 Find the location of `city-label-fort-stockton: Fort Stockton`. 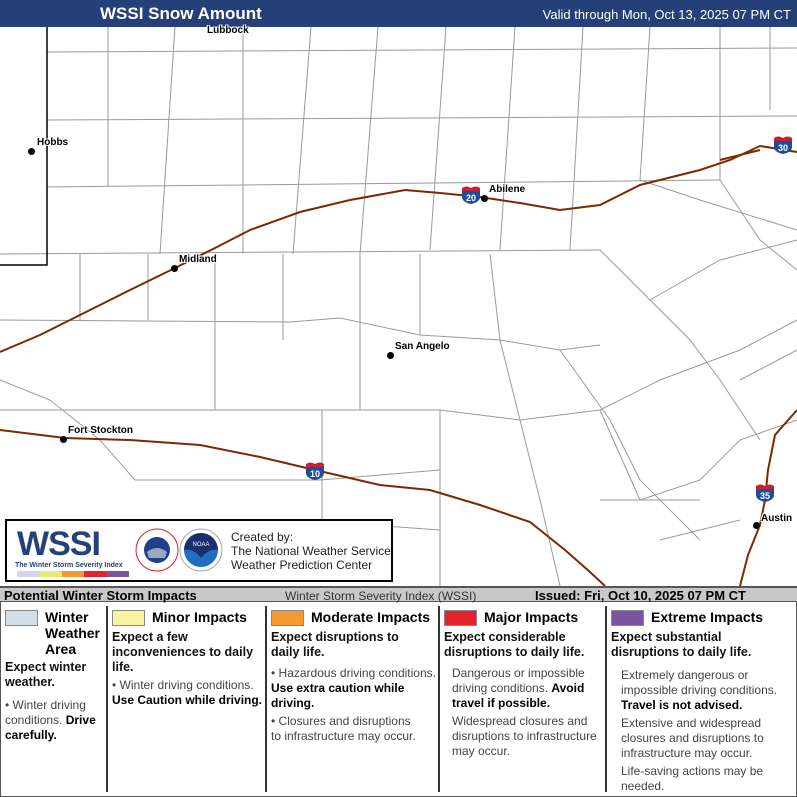

city-label-fort-stockton: Fort Stockton is located at coordinates (100, 430).